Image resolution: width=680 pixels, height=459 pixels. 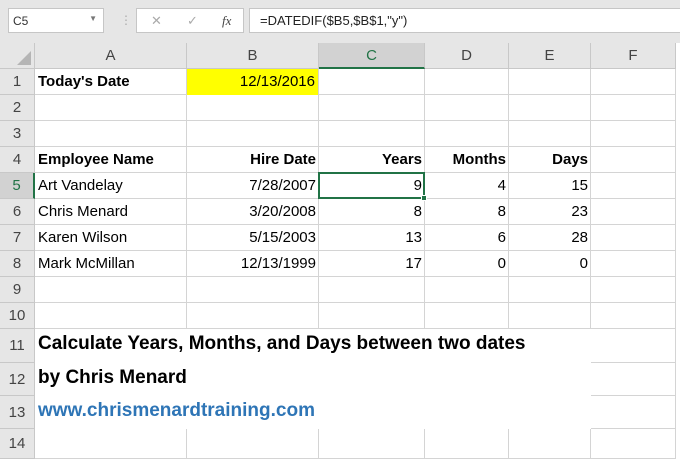 What do you see at coordinates (253, 56) in the screenshot?
I see `column-header-B: B` at bounding box center [253, 56].